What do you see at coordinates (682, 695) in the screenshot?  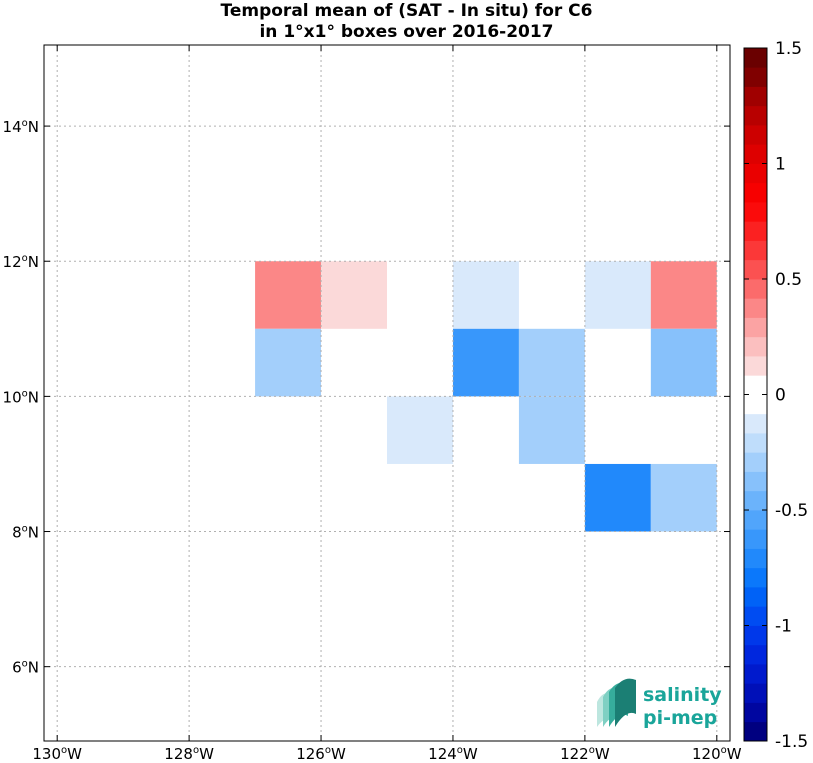 I see `logo-text-salinity: salinity` at bounding box center [682, 695].